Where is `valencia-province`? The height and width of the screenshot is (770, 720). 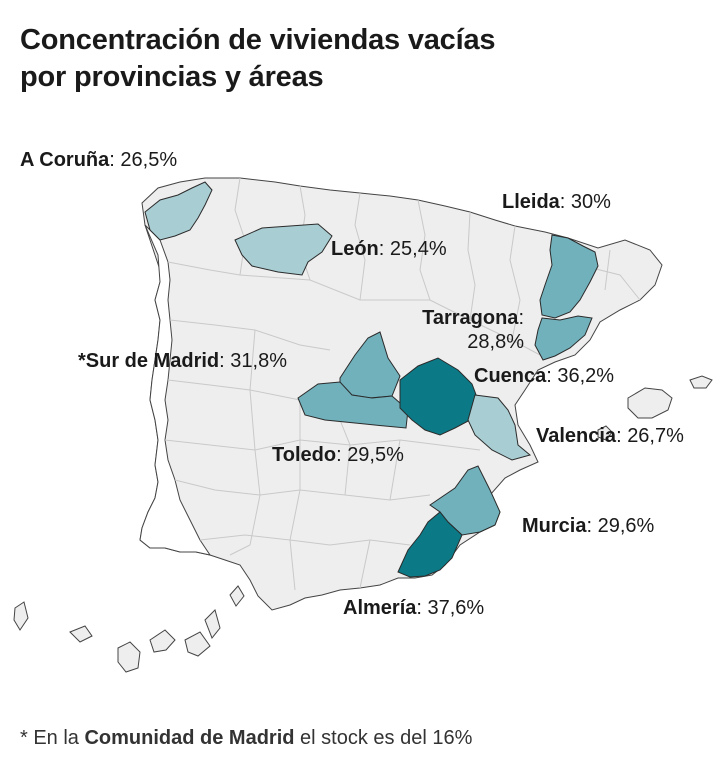 valencia-province is located at coordinates (499, 427).